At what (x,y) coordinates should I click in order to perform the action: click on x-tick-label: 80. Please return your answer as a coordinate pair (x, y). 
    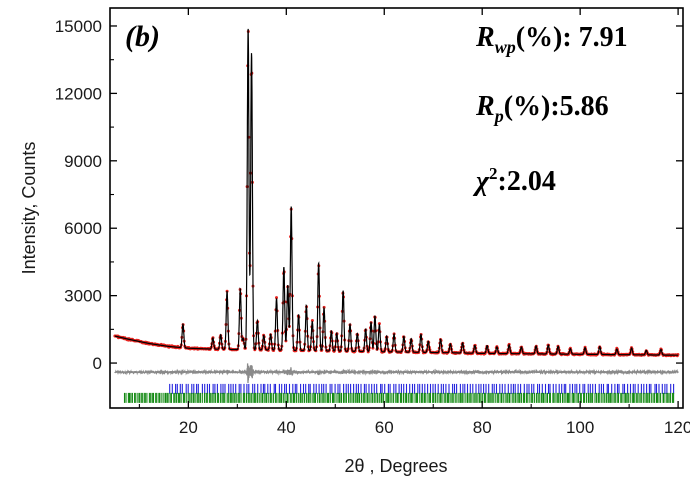
    Looking at the image, I should click on (482, 427).